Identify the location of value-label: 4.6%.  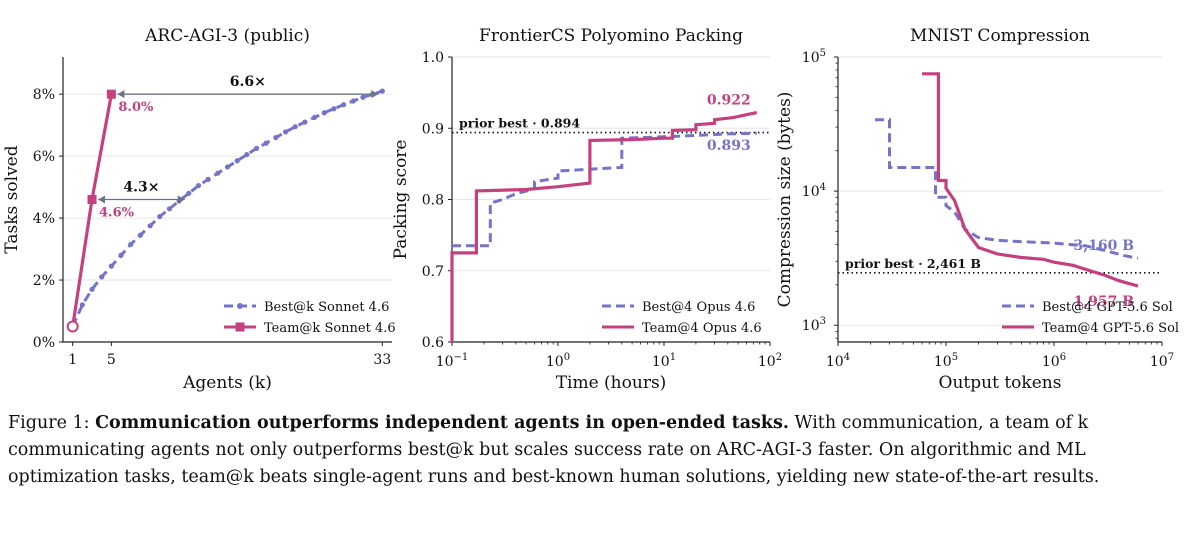
(117, 213).